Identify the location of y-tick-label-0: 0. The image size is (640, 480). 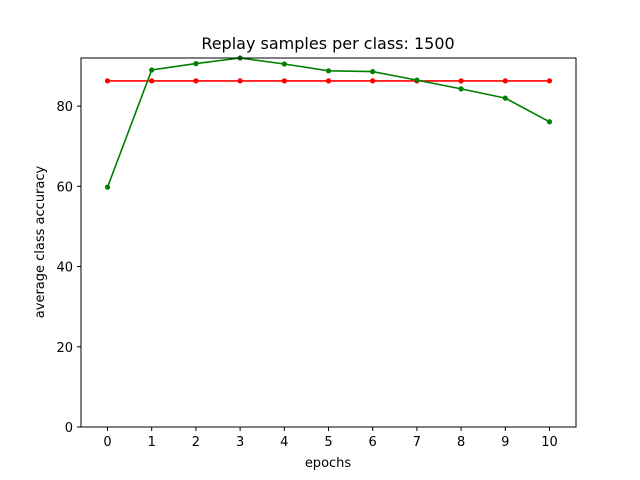
(69, 428).